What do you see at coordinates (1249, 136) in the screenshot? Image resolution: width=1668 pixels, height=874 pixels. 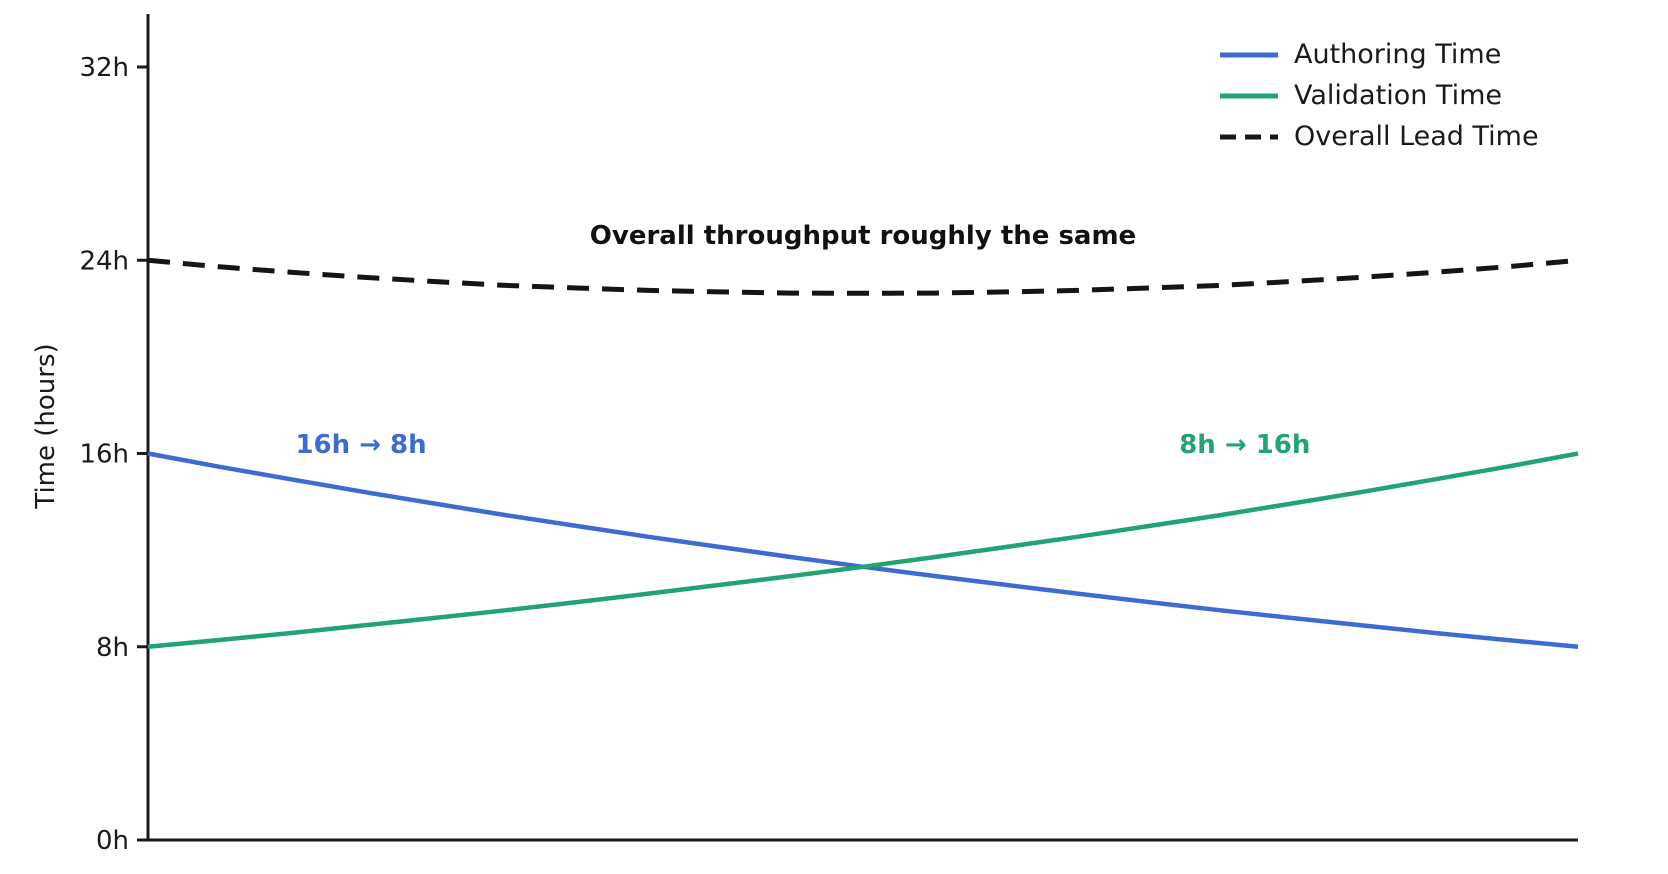 I see `legend-line-lead-time-icon` at bounding box center [1249, 136].